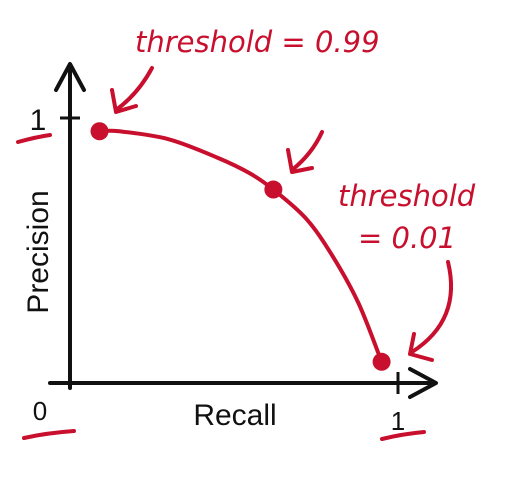 The width and height of the screenshot is (505, 480). What do you see at coordinates (423, 383) in the screenshot?
I see `x-axis-arrowhead` at bounding box center [423, 383].